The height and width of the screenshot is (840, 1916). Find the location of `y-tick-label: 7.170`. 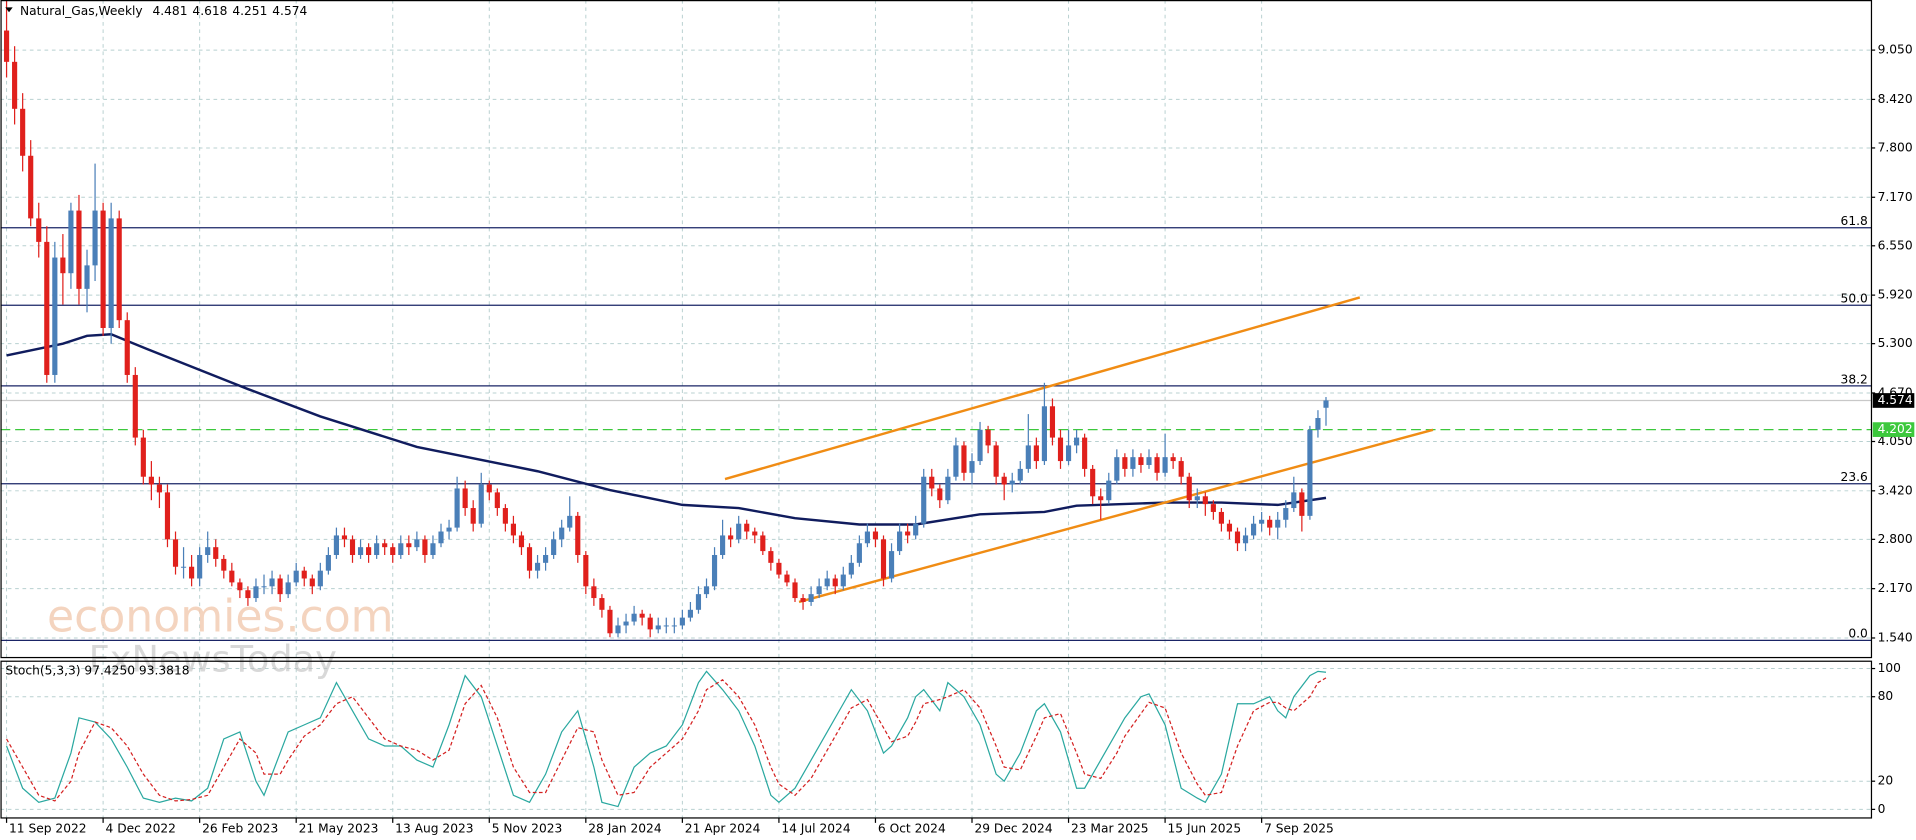

y-tick-label: 7.170 is located at coordinates (1895, 197).